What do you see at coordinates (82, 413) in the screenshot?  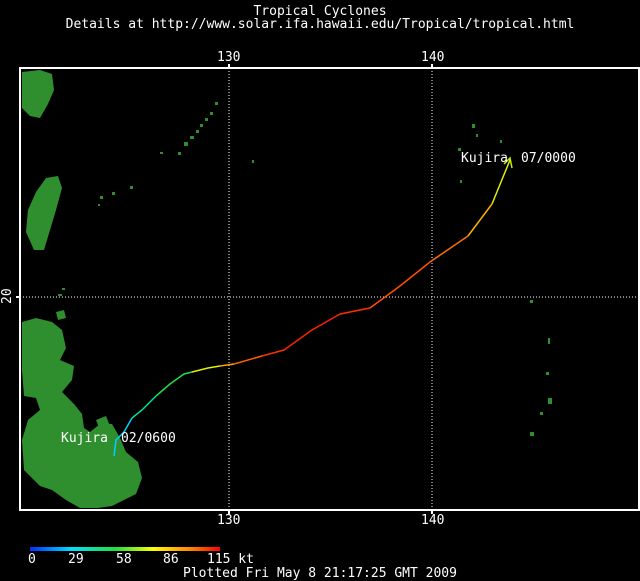 I see `land-philippines` at bounding box center [82, 413].